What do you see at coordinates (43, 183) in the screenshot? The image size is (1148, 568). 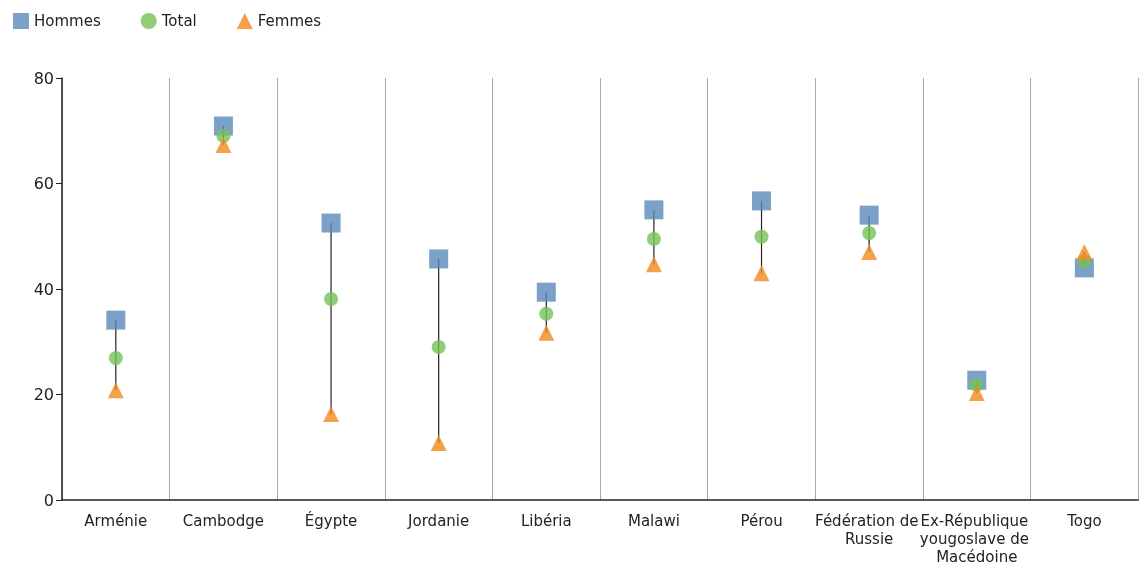 I see `y-tick-label: 60` at bounding box center [43, 183].